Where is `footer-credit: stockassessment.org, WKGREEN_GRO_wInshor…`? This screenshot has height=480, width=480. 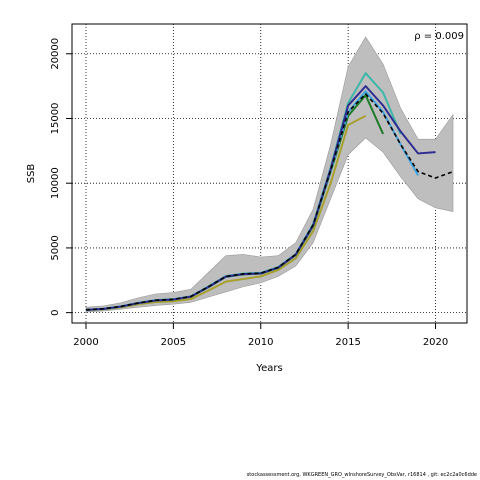 footer-credit: stockassessment.org, WKGREEN_GRO_wInshor… is located at coordinates (361, 475).